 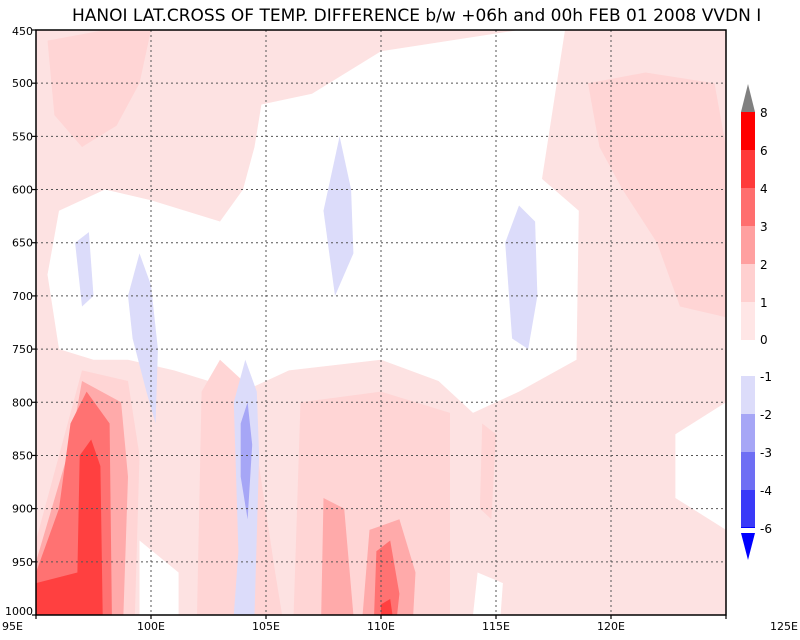 What do you see at coordinates (22, 349) in the screenshot?
I see `y-tick-label: 750` at bounding box center [22, 349].